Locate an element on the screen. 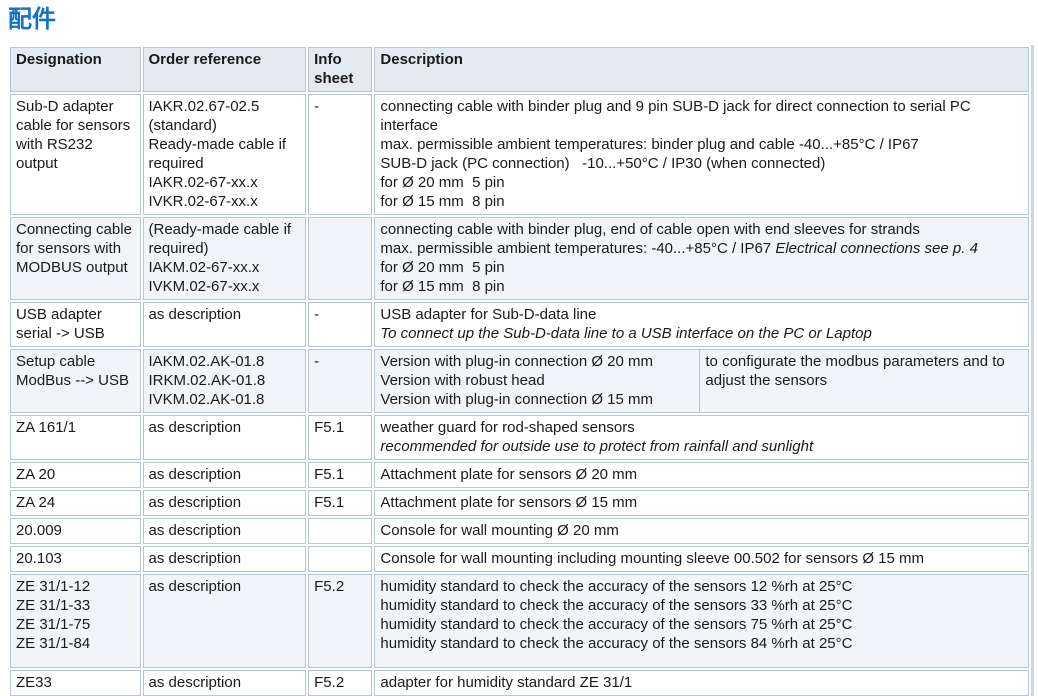 This screenshot has width=1038, height=696. text-line: 20.009 is located at coordinates (39, 530).